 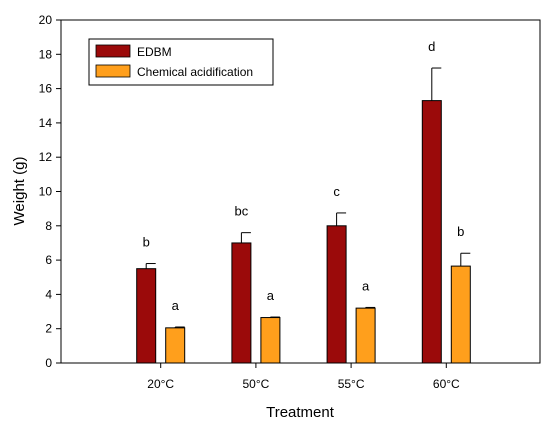 I want to click on legend-swatch-edbm, so click(x=113, y=51).